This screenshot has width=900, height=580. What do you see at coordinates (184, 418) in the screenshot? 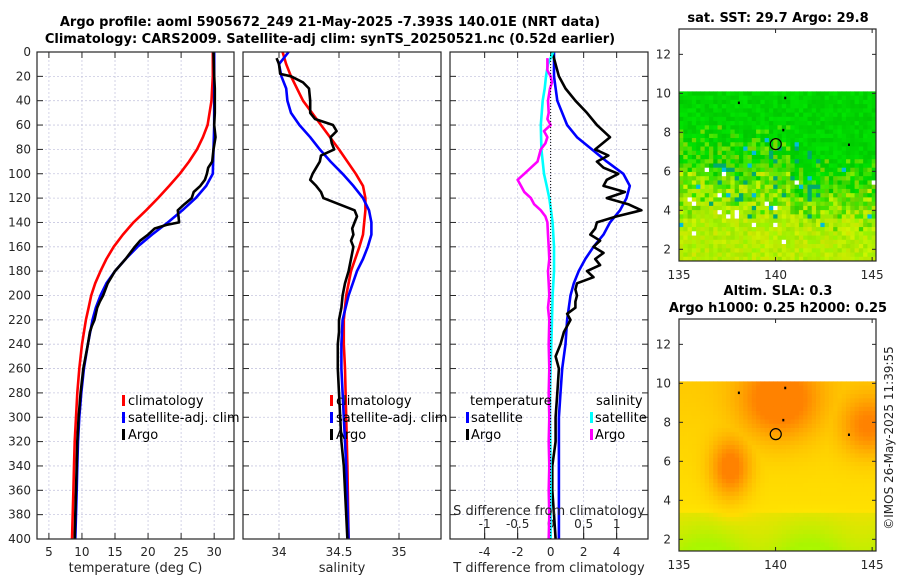
I see `legend-label: satellite-adj. clim` at bounding box center [184, 418].